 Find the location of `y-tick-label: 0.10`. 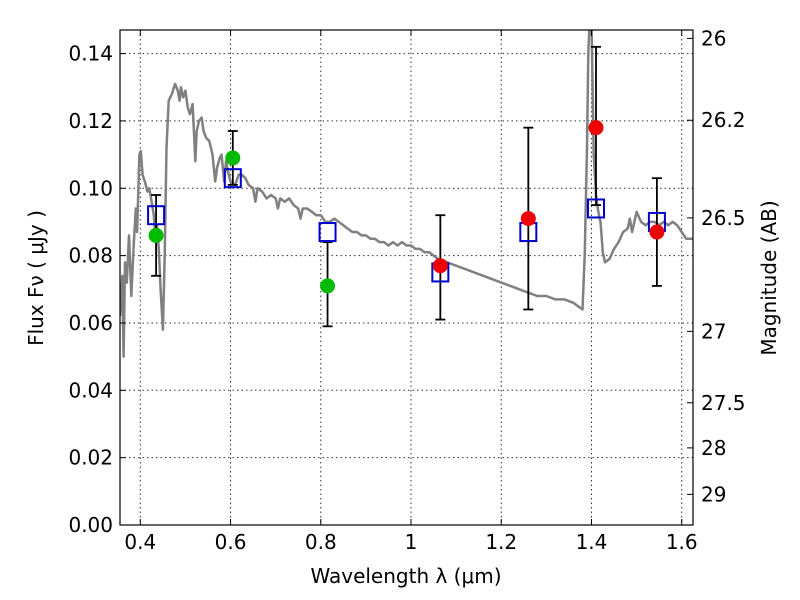

y-tick-label: 0.10 is located at coordinates (90, 188).